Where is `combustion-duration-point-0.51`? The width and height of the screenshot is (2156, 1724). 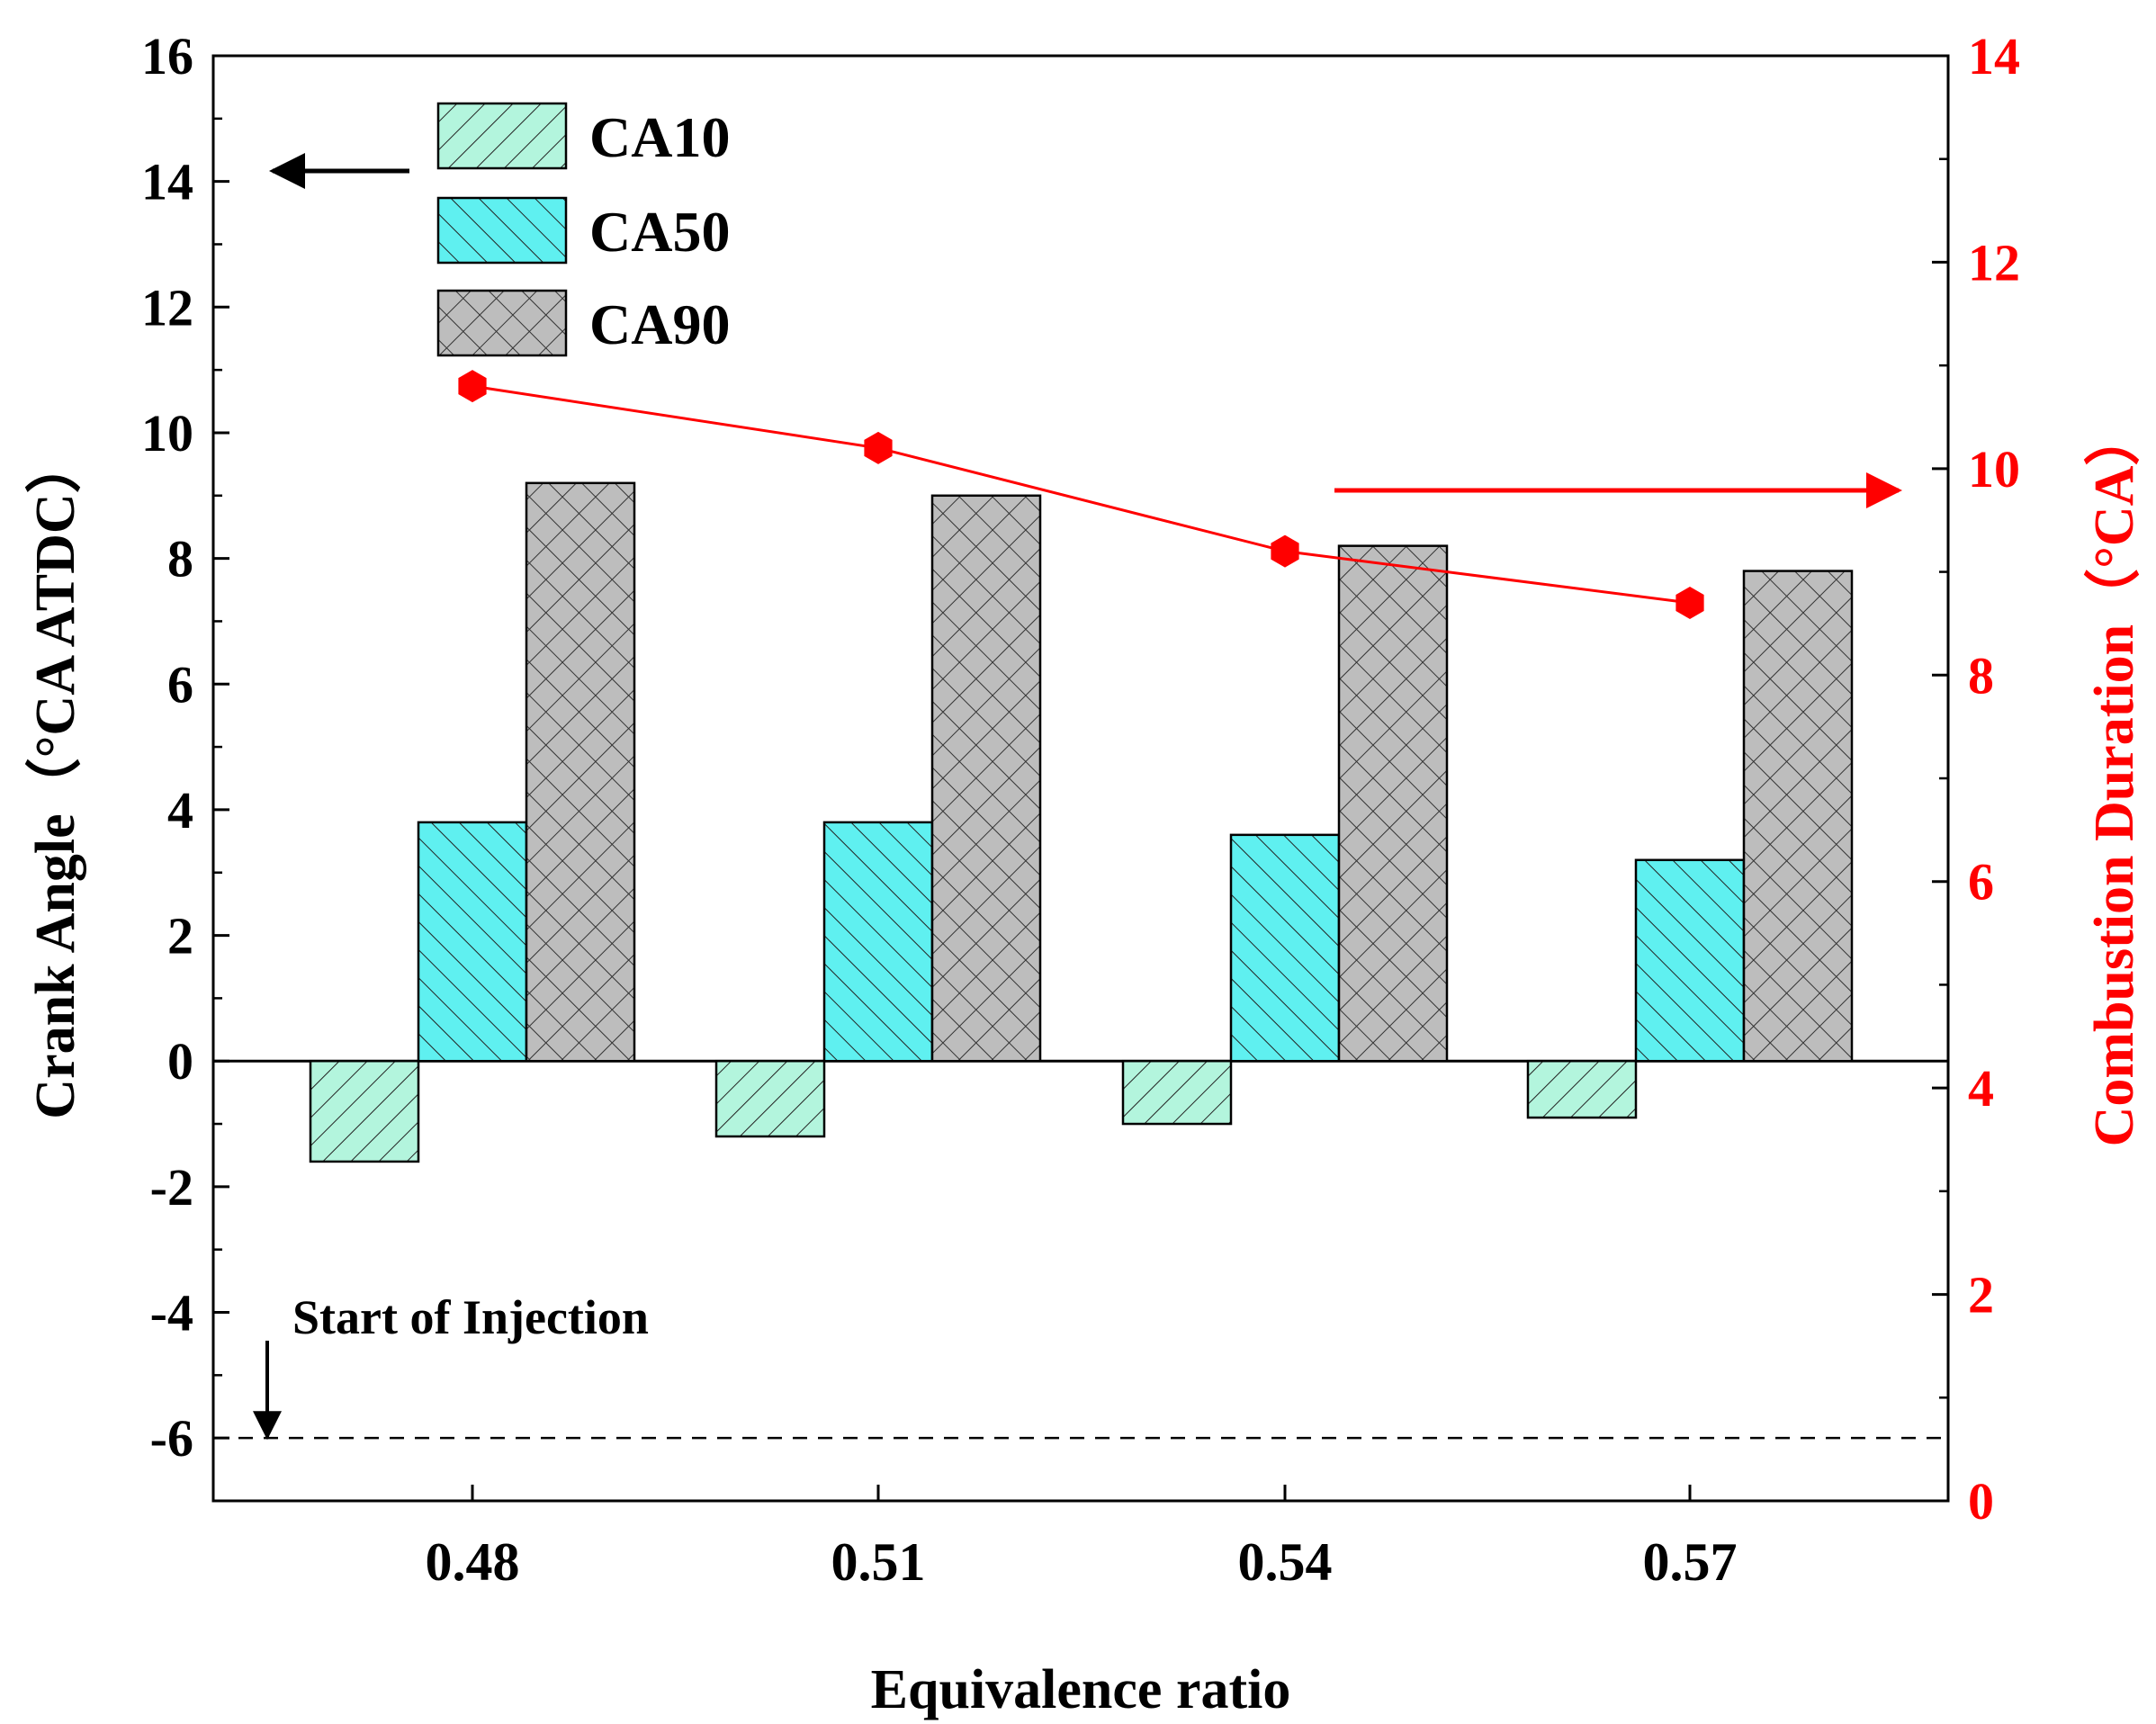
combustion-duration-point-0.51 is located at coordinates (878, 448).